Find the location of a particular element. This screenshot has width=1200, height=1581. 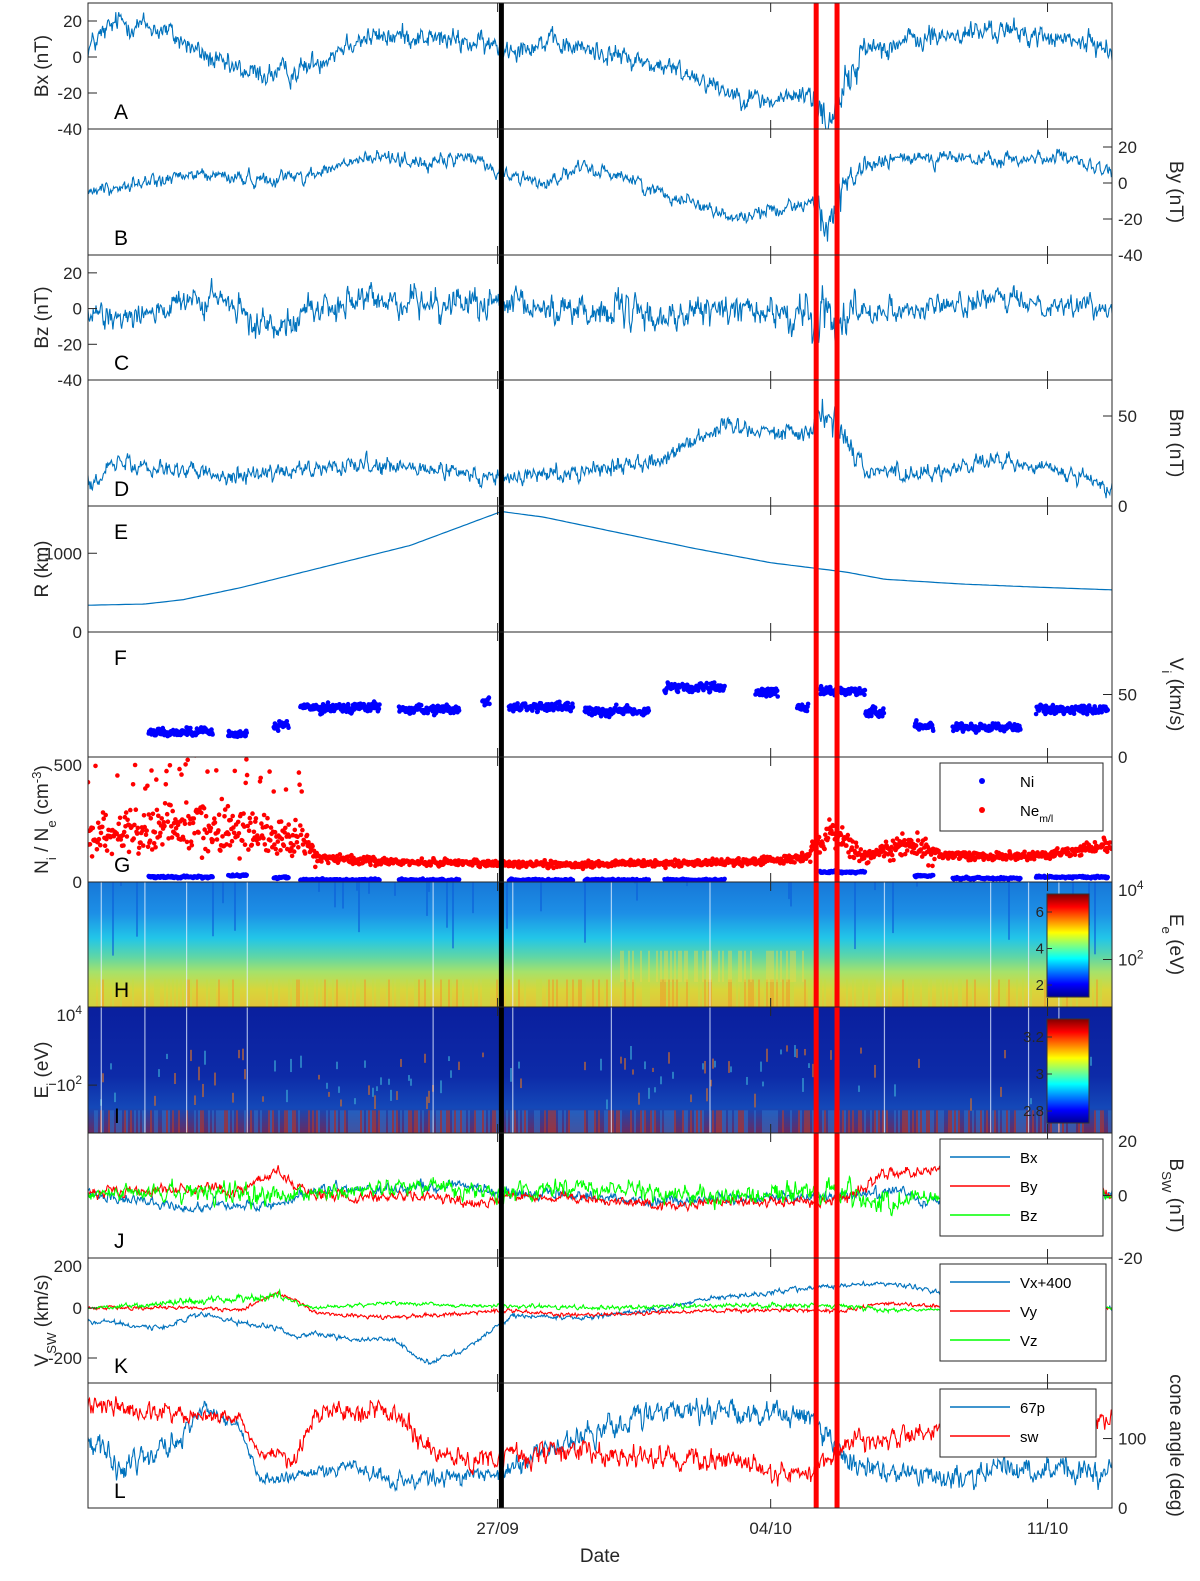

y-axis-label: Vi (km/s) is located at coordinates (1173, 695).